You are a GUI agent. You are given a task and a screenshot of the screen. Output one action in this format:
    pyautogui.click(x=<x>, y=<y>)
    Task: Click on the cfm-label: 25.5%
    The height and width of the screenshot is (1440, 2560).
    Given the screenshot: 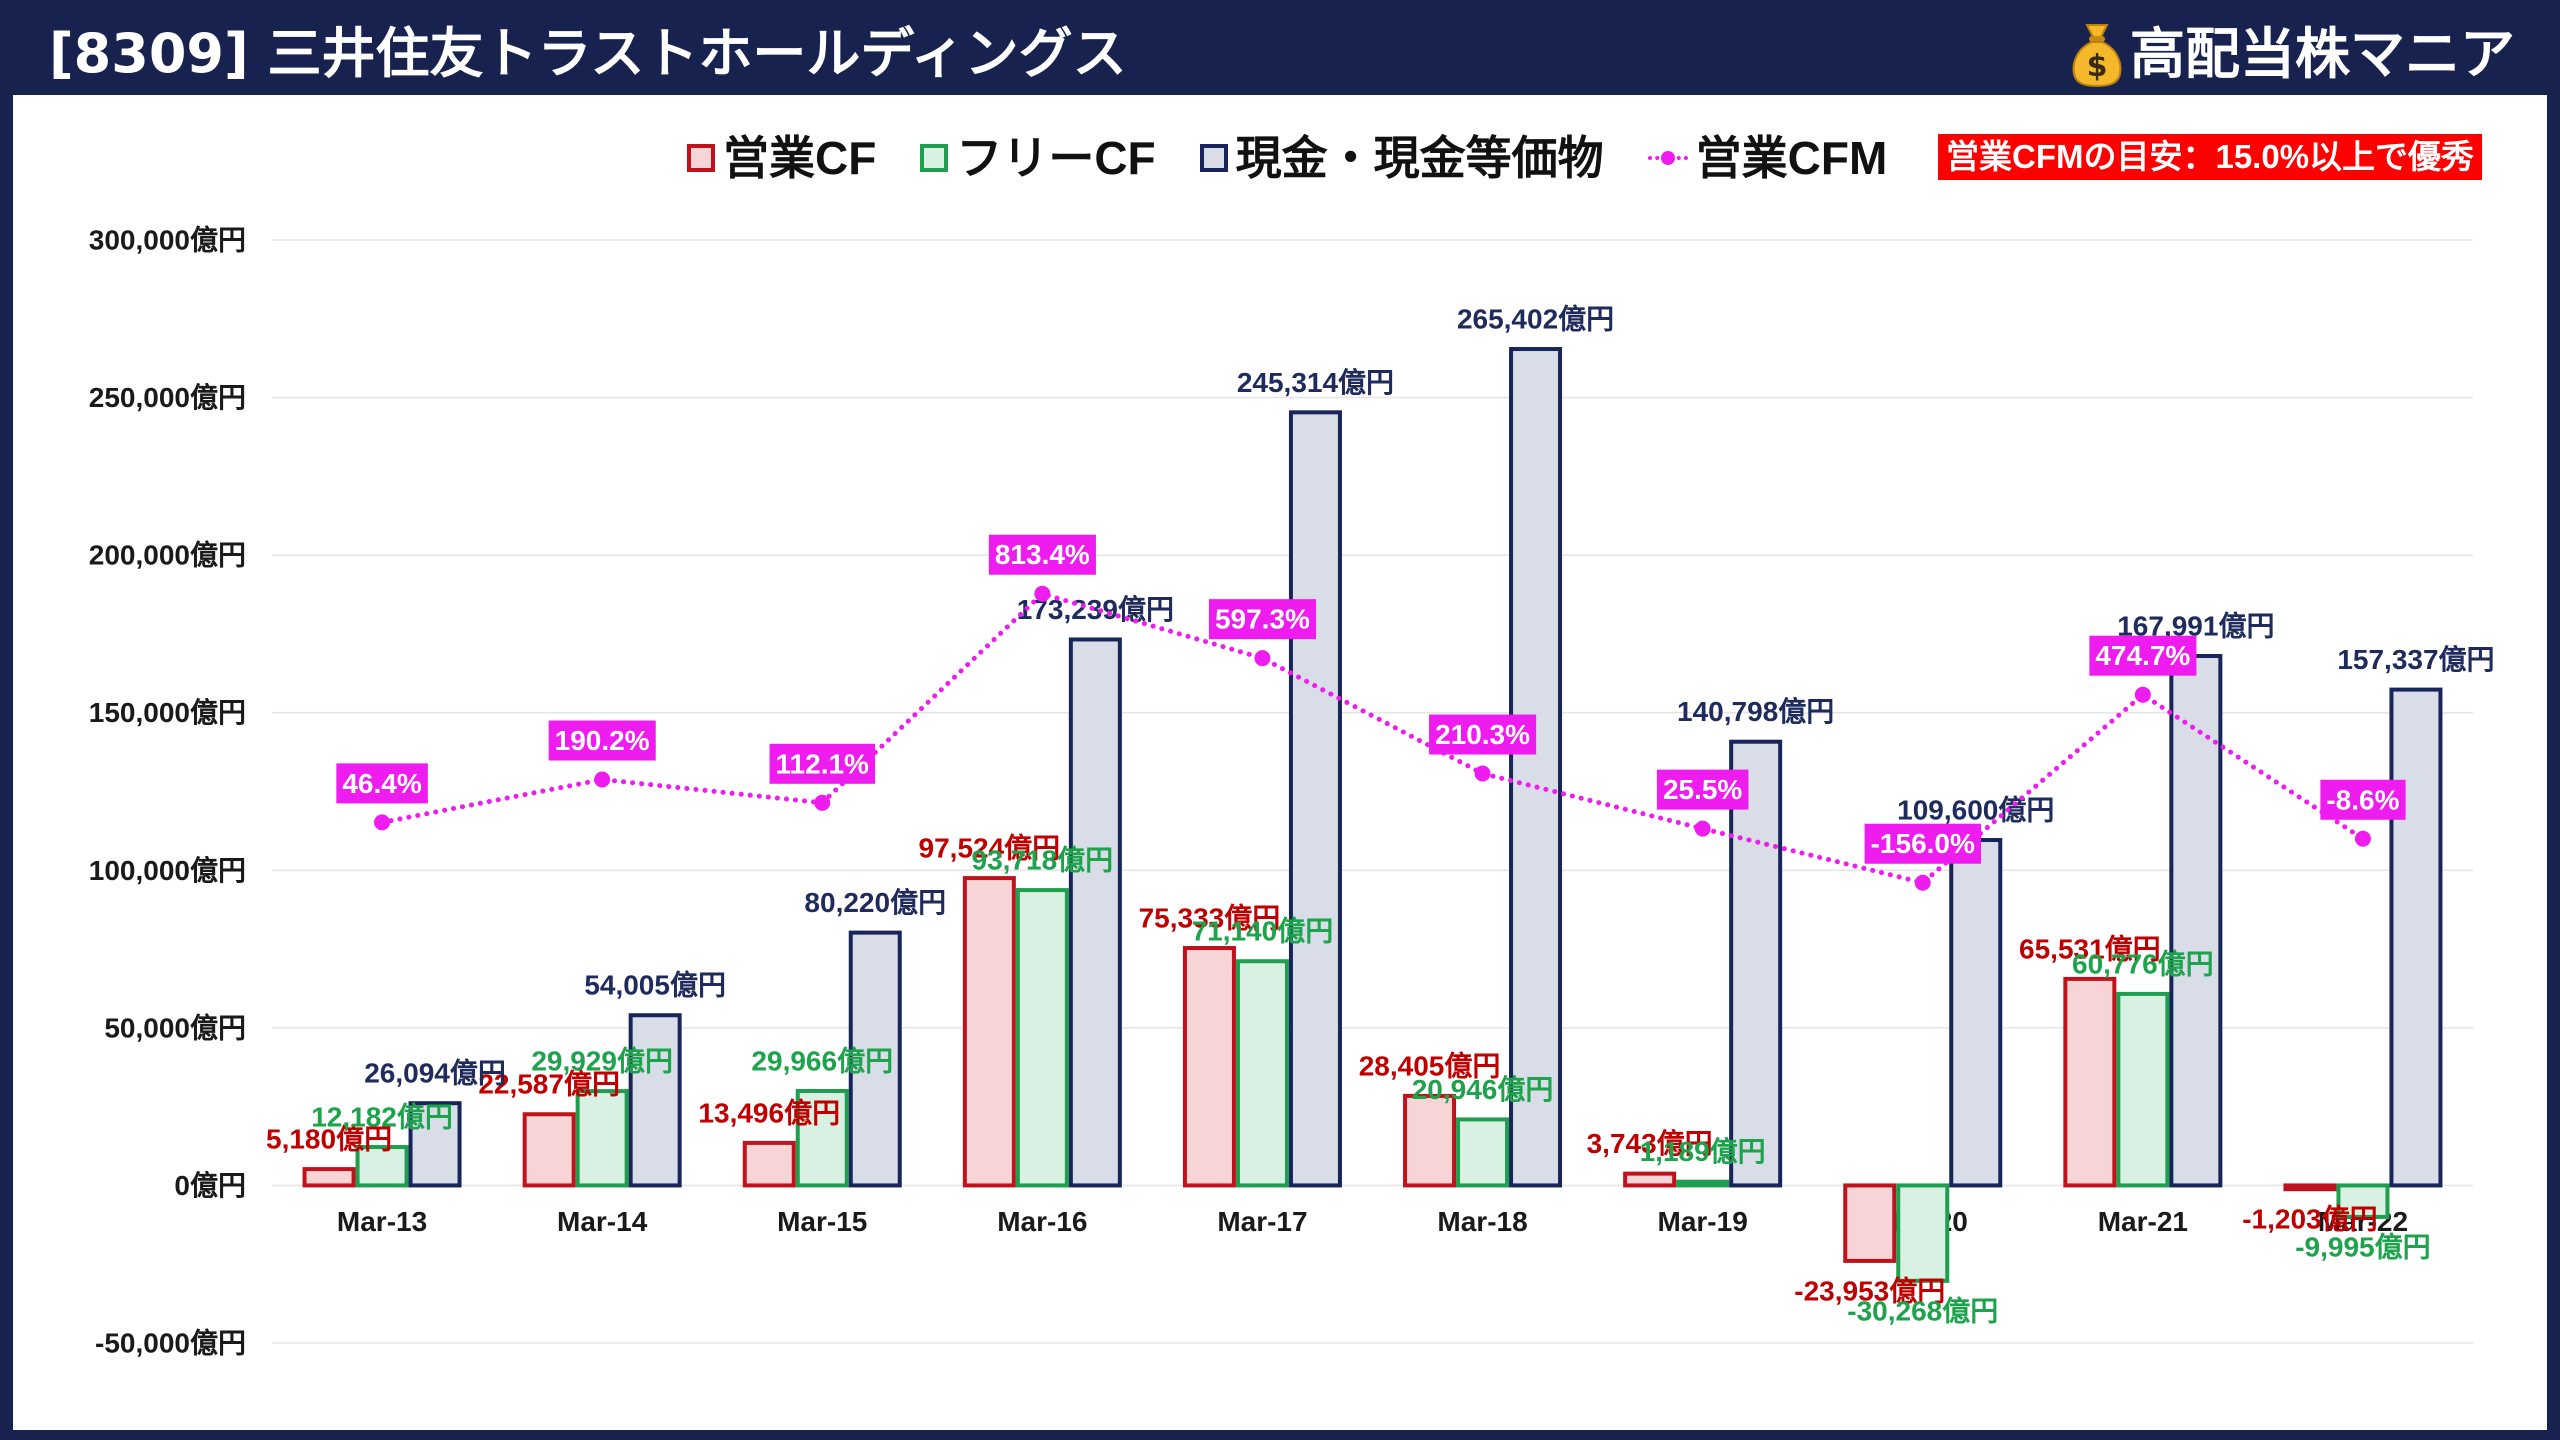 What is the action you would take?
    pyautogui.click(x=1702, y=789)
    